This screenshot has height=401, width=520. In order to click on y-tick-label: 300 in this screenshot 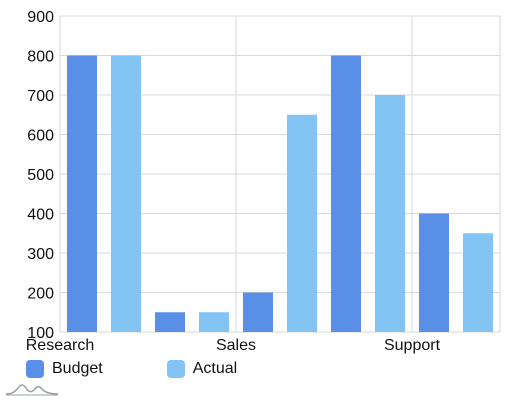, I will do `click(40, 254)`.